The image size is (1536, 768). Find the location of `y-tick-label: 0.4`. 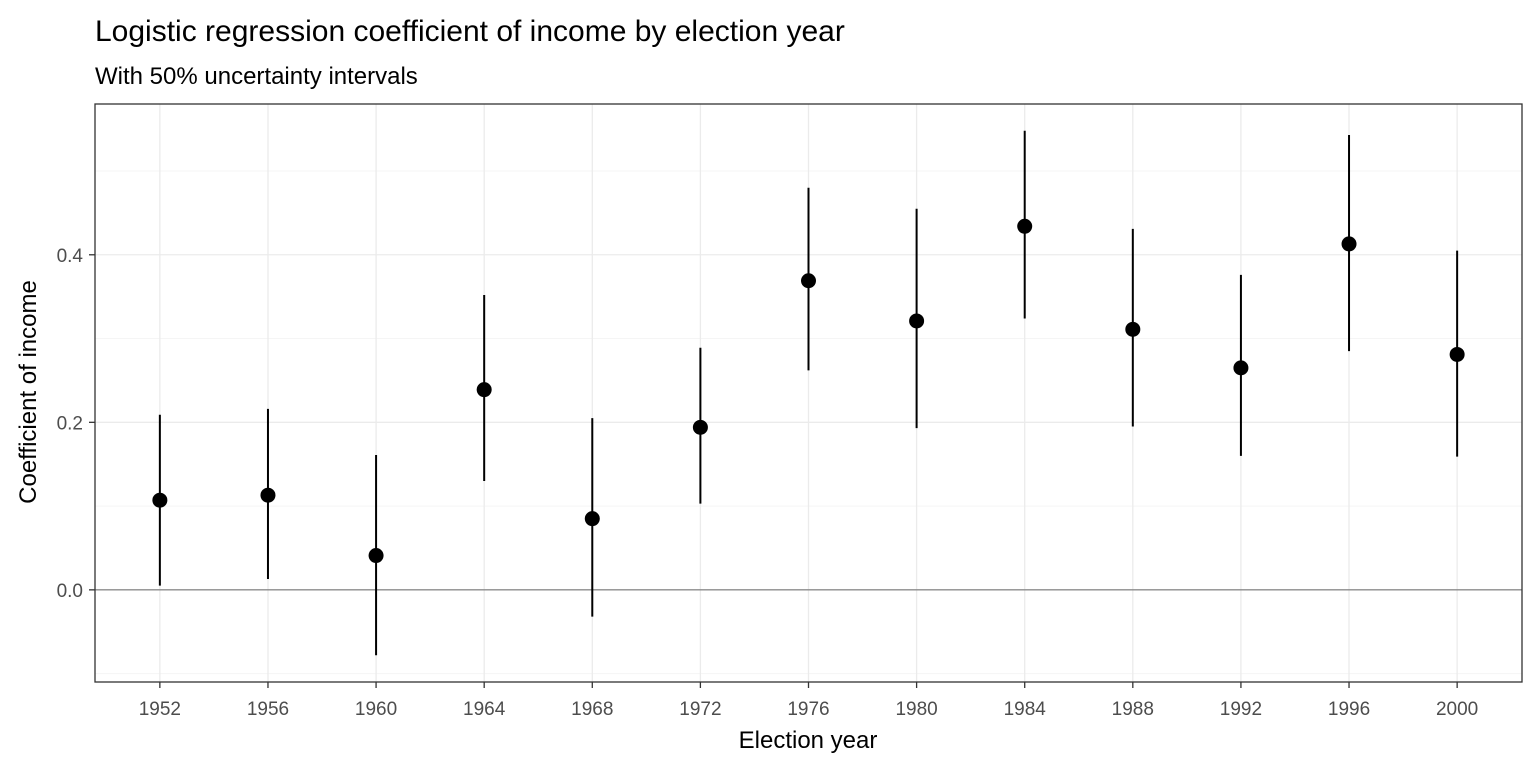

y-tick-label: 0.4 is located at coordinates (70, 256).